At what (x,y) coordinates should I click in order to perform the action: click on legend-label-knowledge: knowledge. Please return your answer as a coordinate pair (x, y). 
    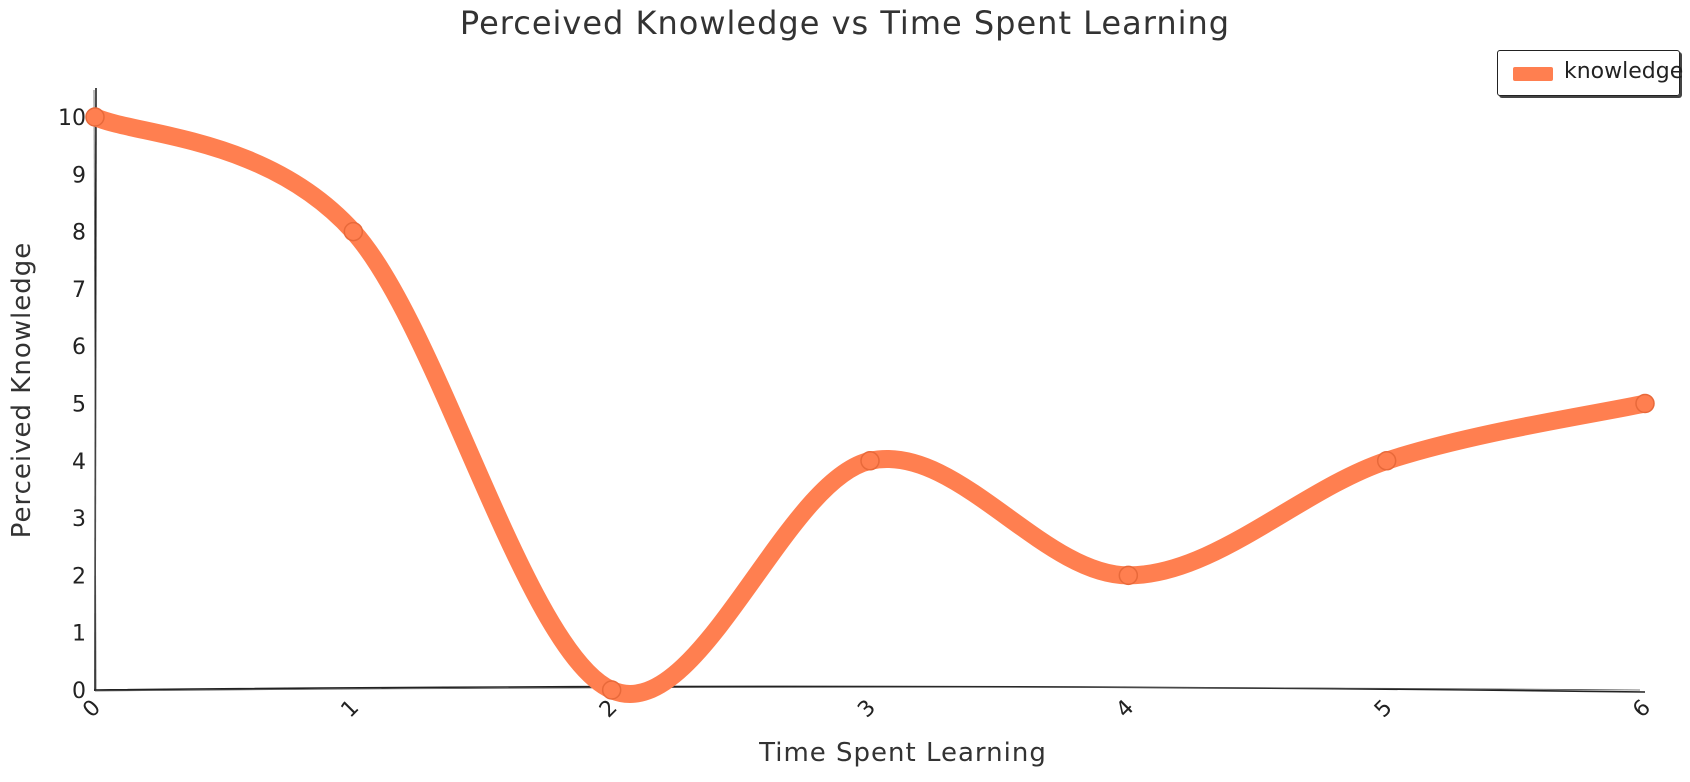
    Looking at the image, I should click on (1624, 71).